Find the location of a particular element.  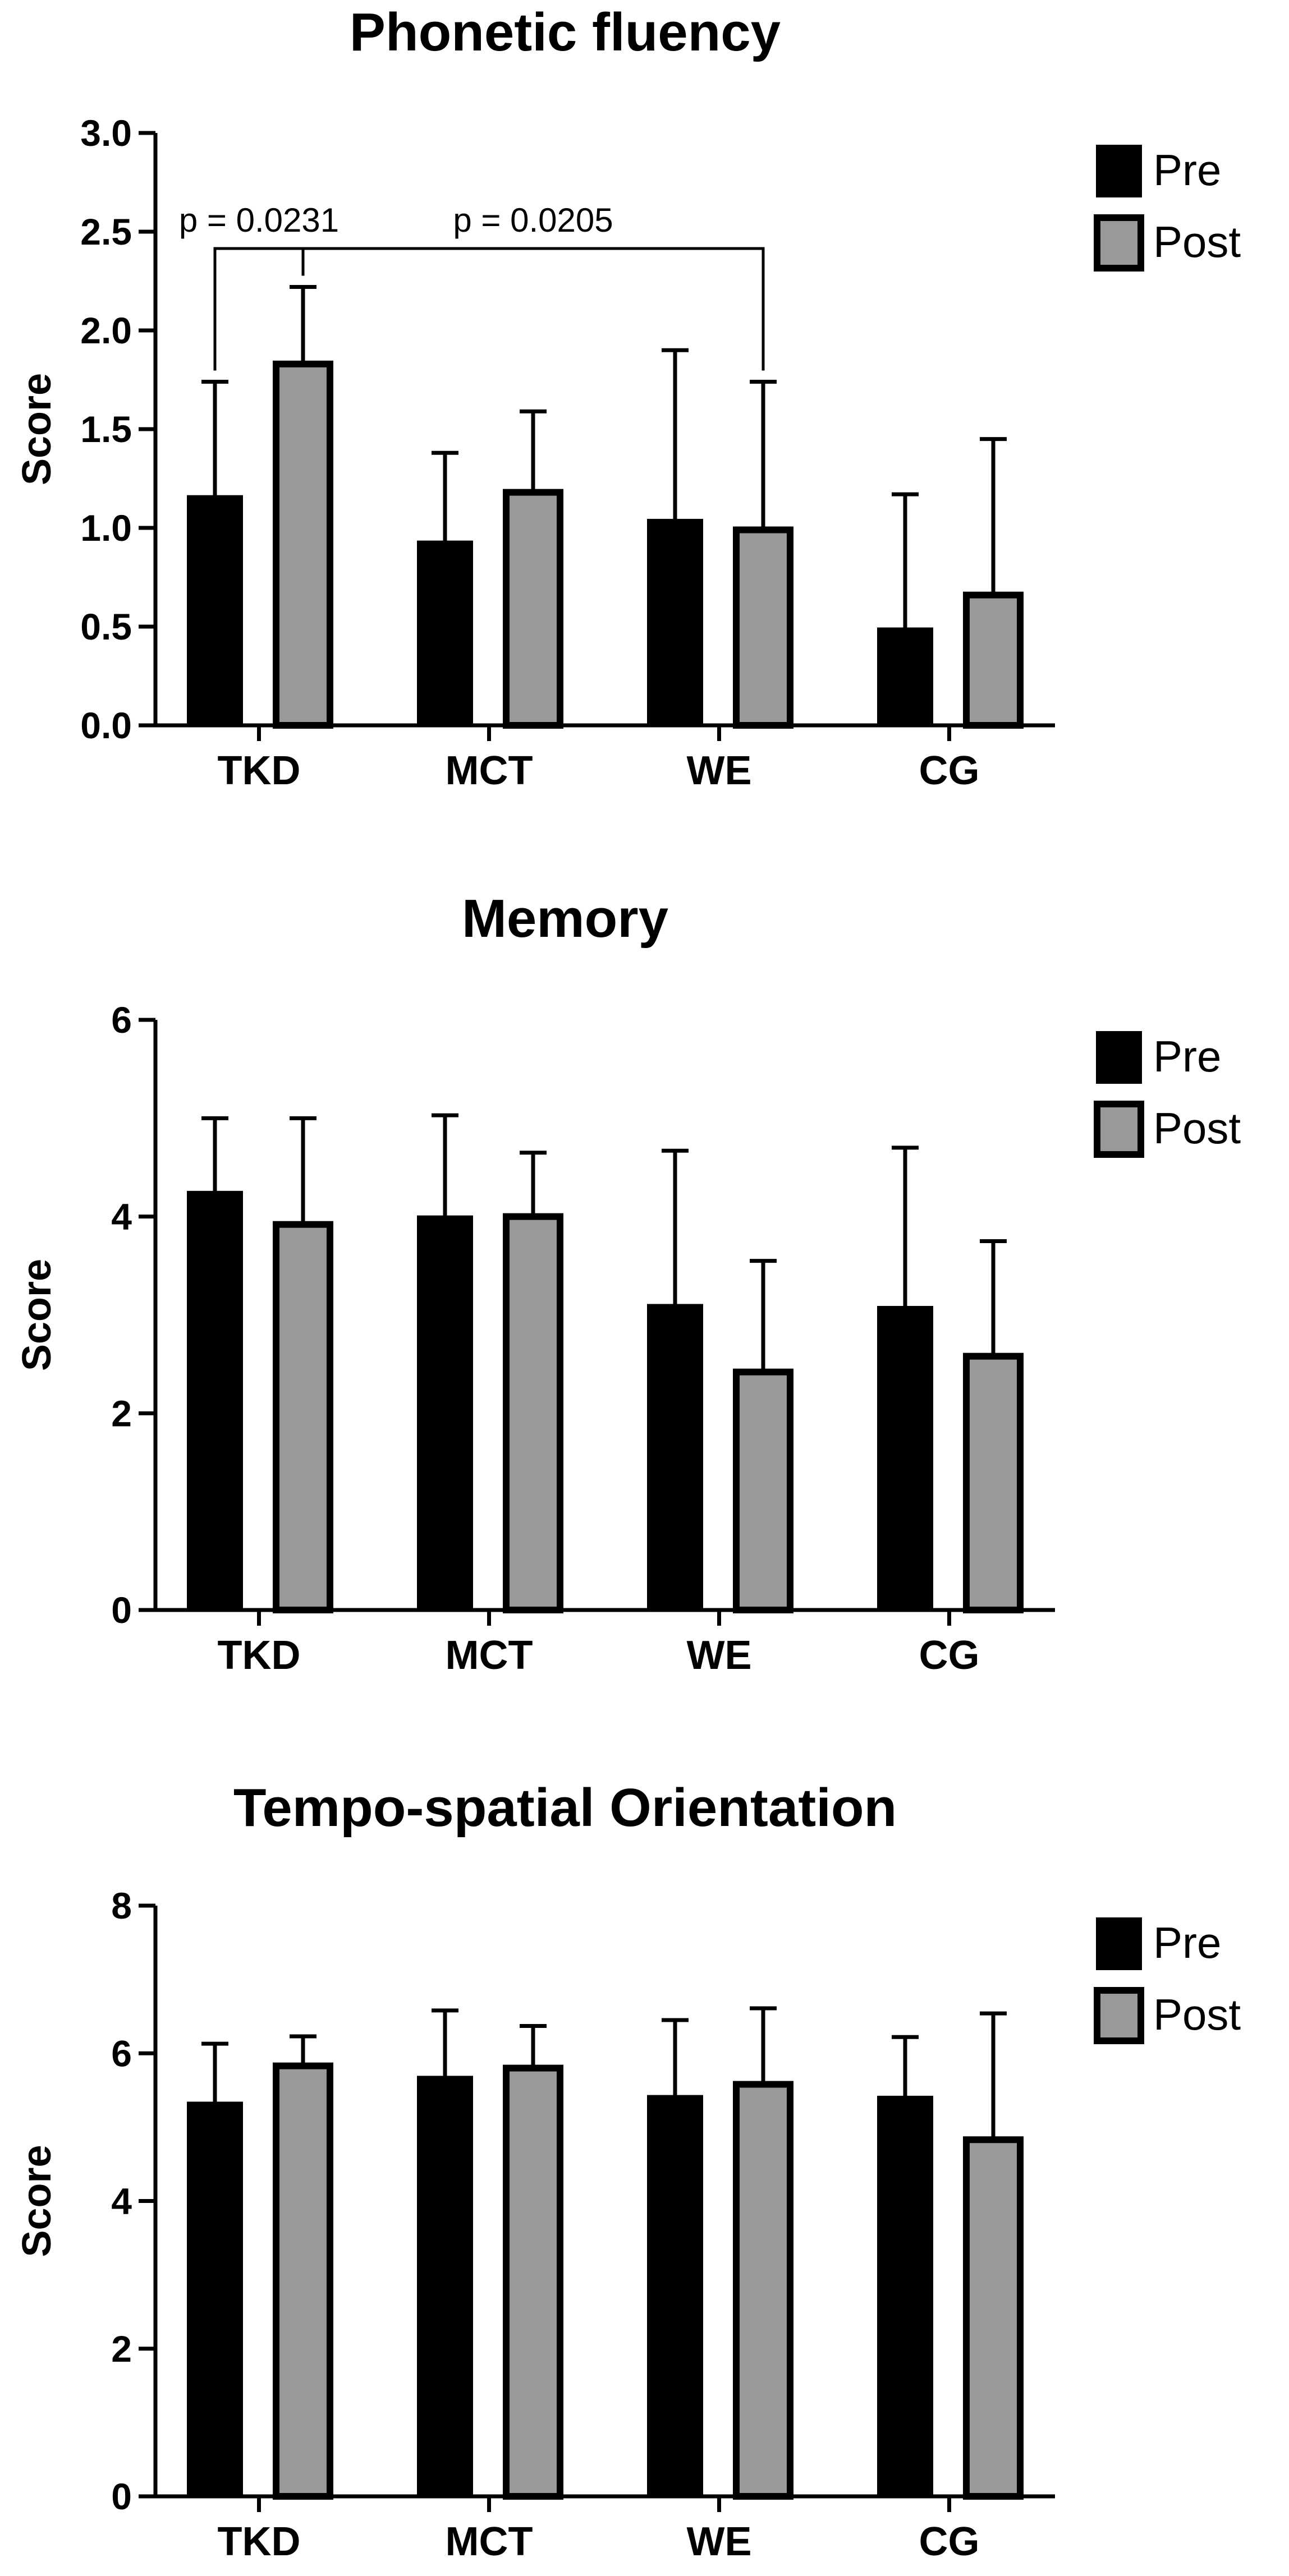

y-tick-label: 1.5 is located at coordinates (106, 429).